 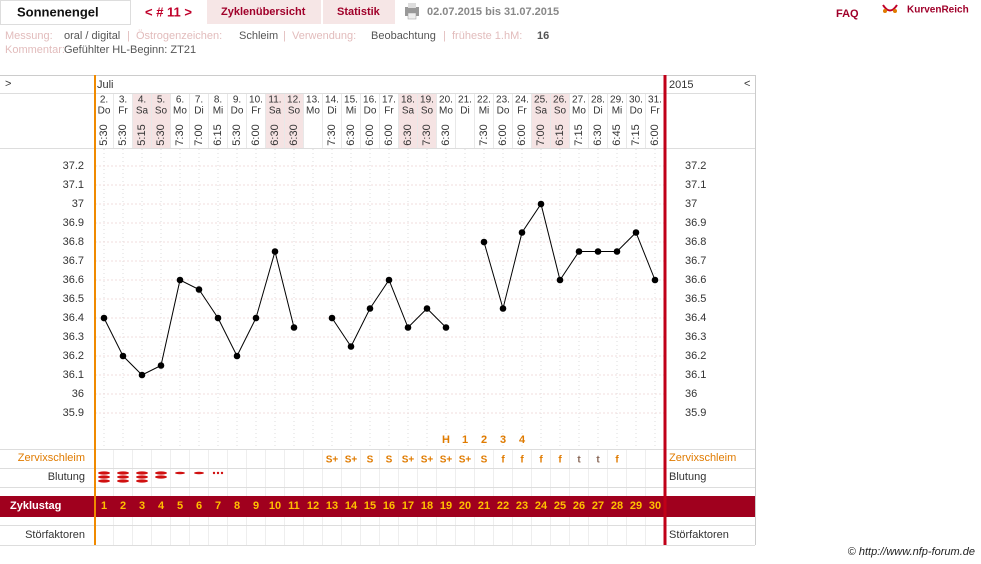 I want to click on date: 24., so click(x=522, y=100).